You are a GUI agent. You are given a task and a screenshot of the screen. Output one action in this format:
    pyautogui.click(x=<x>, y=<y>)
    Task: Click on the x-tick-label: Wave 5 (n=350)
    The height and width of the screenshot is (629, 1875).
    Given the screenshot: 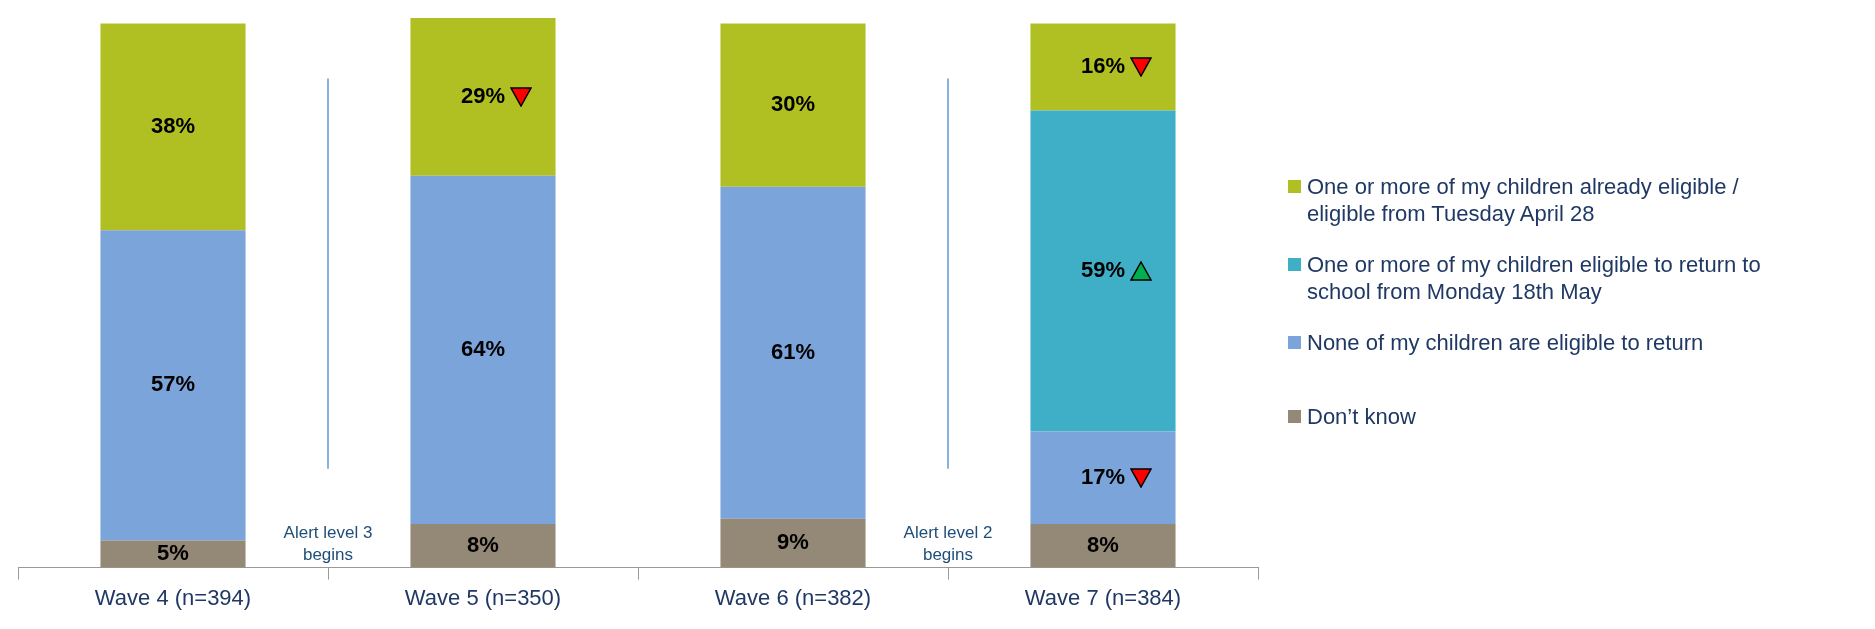 What is the action you would take?
    pyautogui.click(x=483, y=597)
    